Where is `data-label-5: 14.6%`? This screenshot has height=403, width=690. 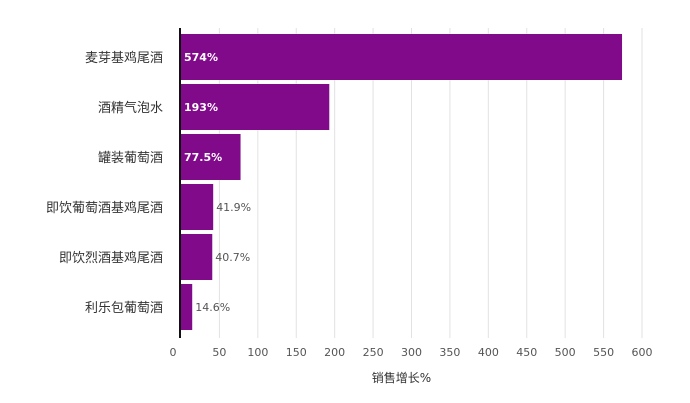
data-label-5: 14.6% is located at coordinates (212, 307).